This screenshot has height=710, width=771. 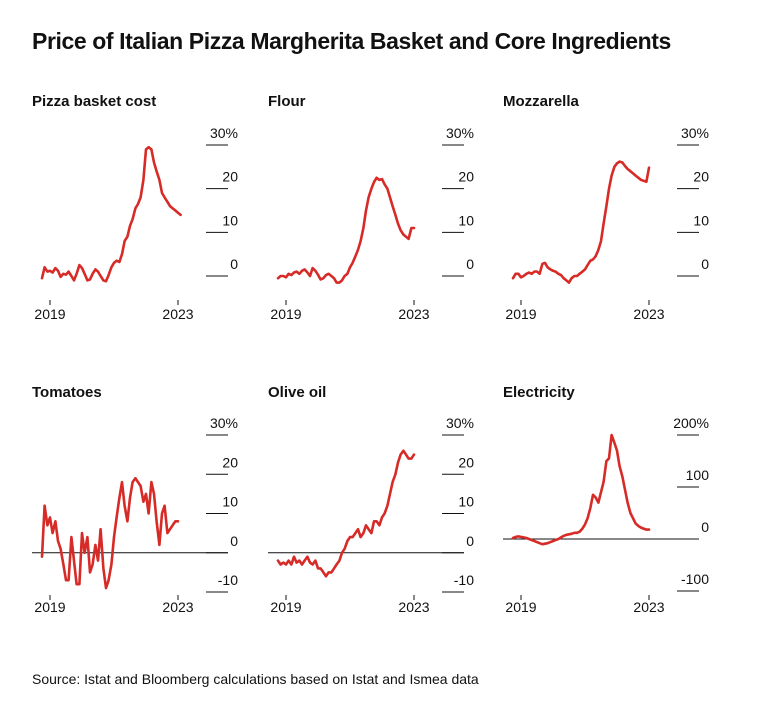 I want to click on pizza-basket-cost-title: Pizza basket cost, so click(x=94, y=101).